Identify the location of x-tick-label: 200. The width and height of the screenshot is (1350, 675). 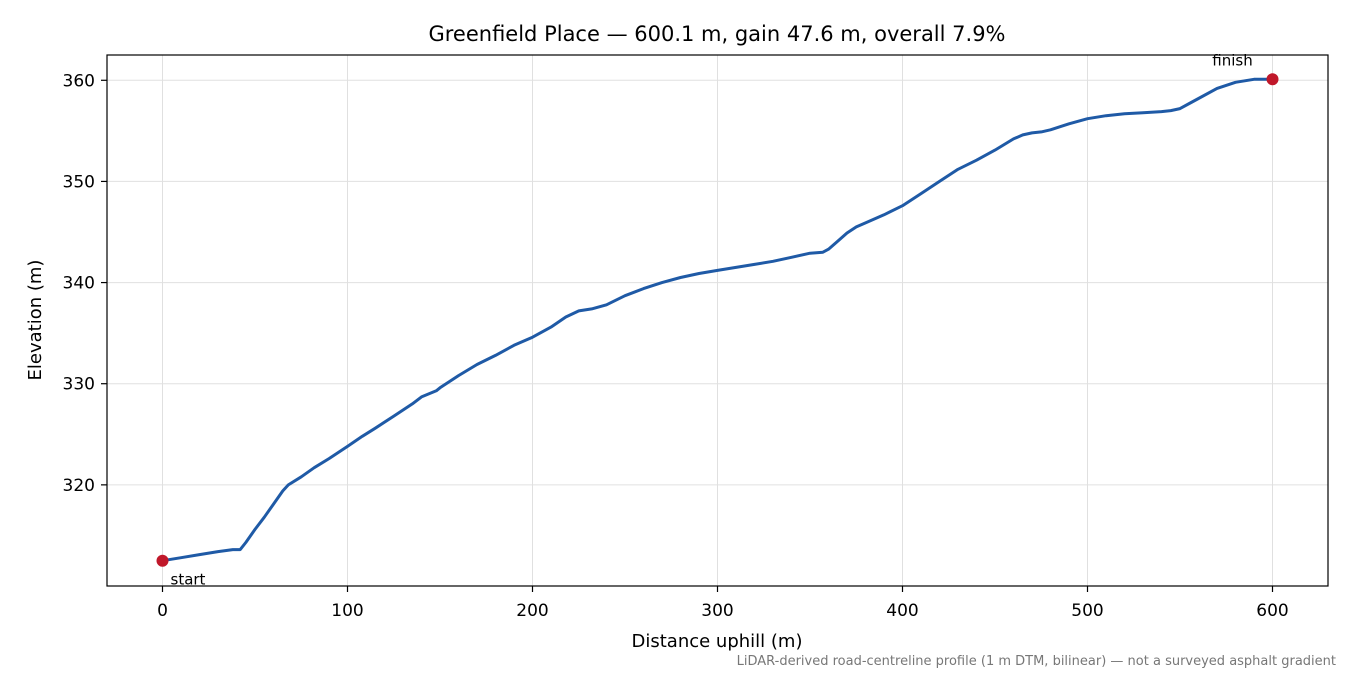
(532, 611).